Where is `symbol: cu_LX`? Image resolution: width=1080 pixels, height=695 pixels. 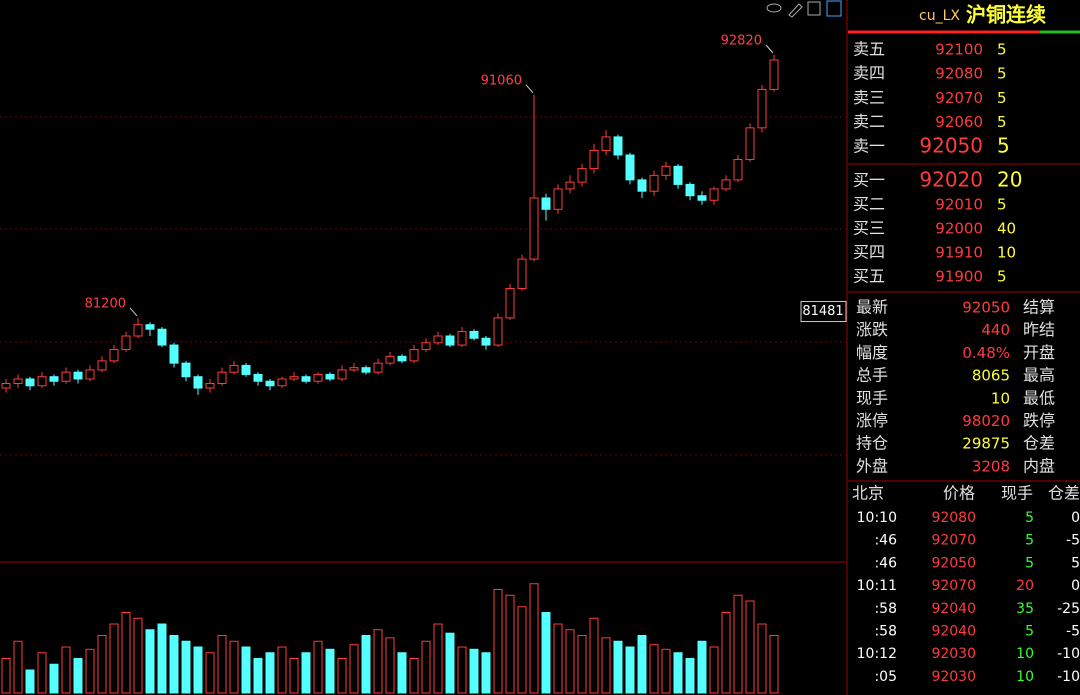
symbol: cu_LX is located at coordinates (939, 16).